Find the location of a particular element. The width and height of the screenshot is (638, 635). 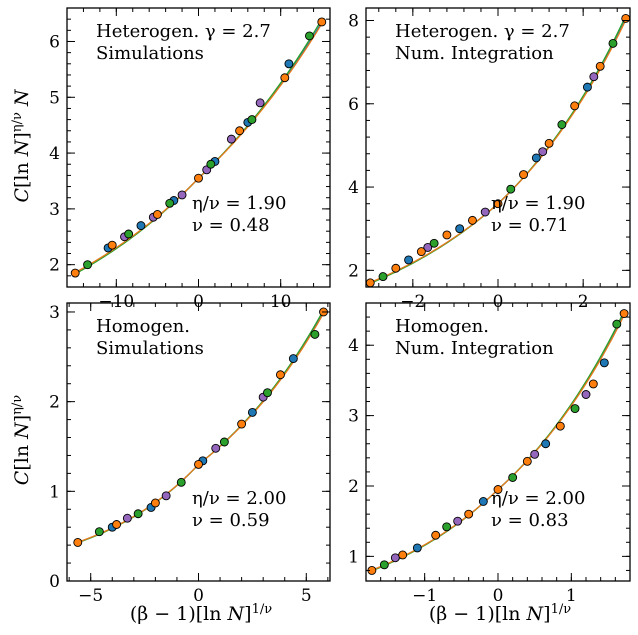

panel-parameter: ν = 0.83 is located at coordinates (530, 520).